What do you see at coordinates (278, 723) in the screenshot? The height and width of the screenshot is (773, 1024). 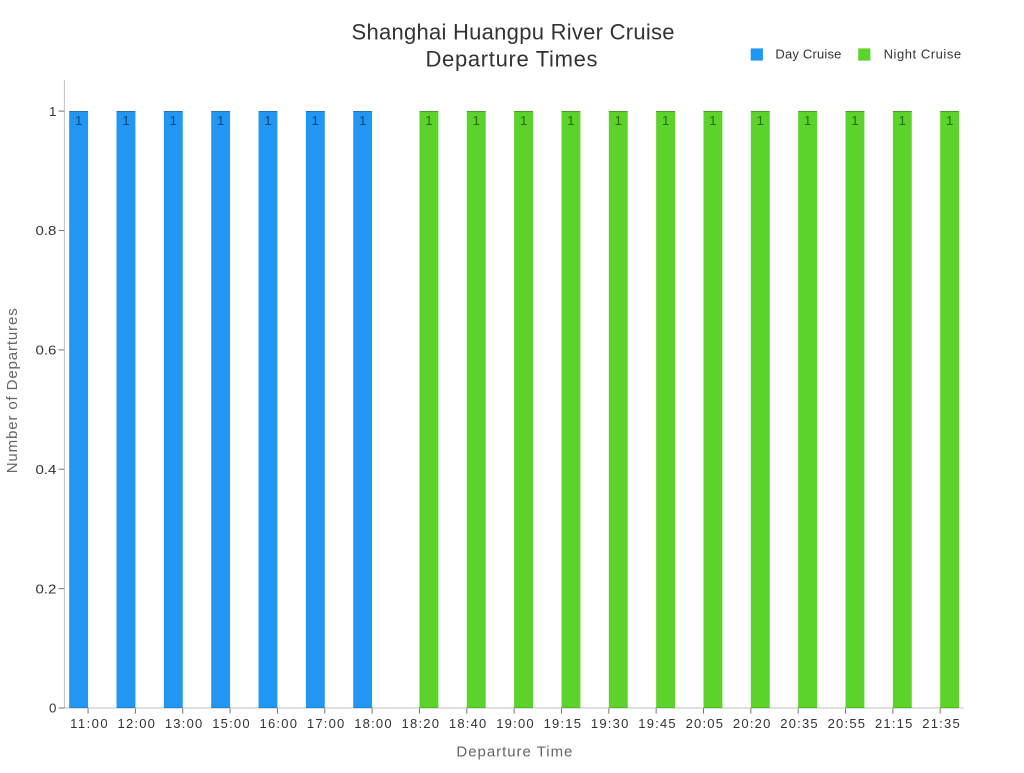 I see `svg-text: 16:00` at bounding box center [278, 723].